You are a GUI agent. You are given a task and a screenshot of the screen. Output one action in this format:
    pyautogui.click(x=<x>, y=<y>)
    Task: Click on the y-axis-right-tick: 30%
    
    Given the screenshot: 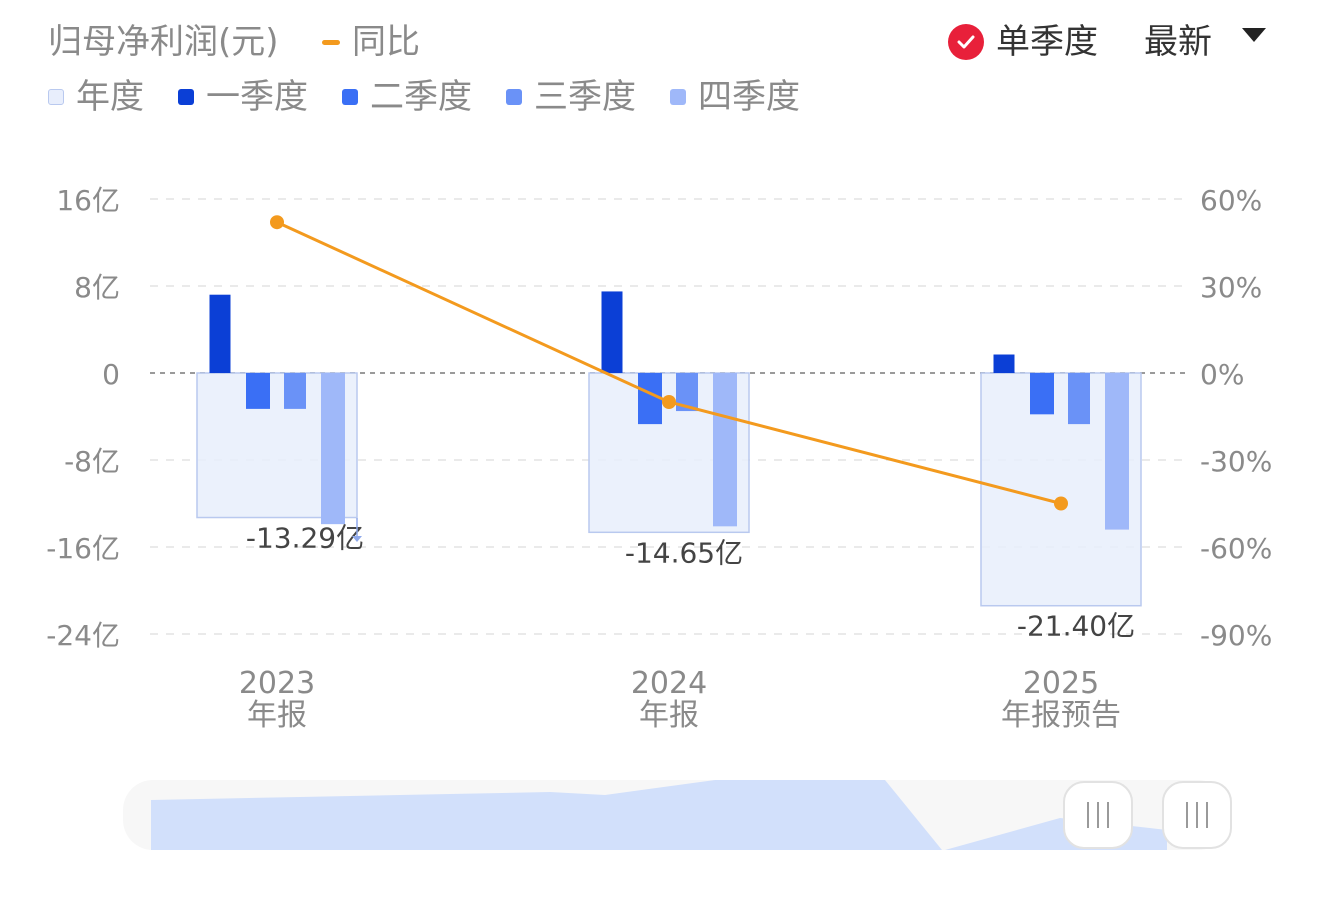 What is the action you would take?
    pyautogui.click(x=1231, y=287)
    